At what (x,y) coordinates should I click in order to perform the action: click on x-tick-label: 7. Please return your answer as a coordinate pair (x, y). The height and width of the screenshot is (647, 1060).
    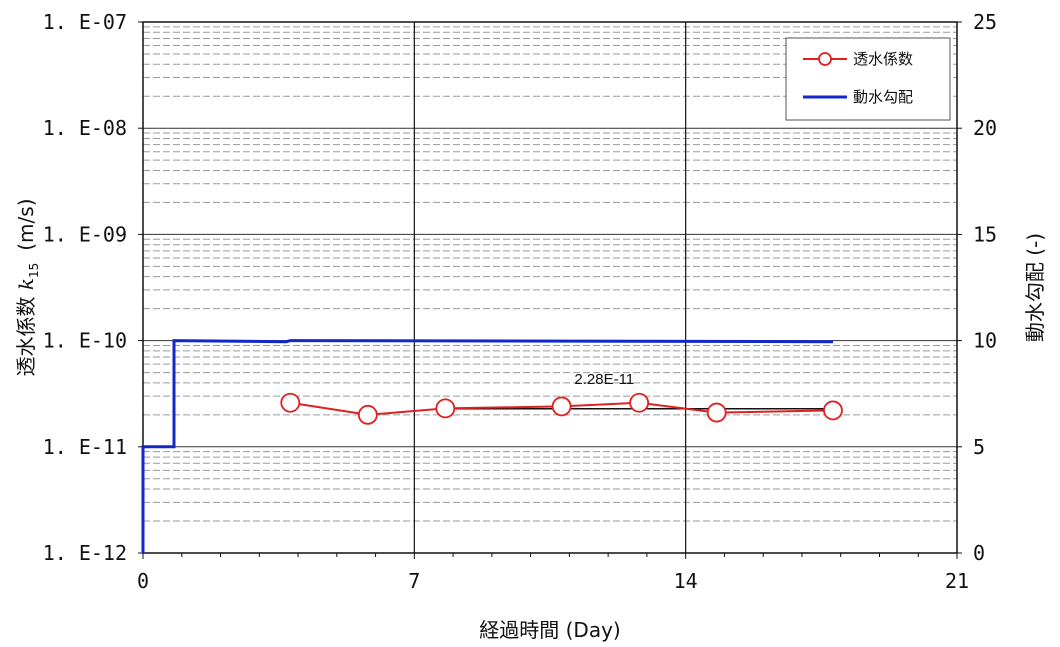
    Looking at the image, I should click on (414, 581).